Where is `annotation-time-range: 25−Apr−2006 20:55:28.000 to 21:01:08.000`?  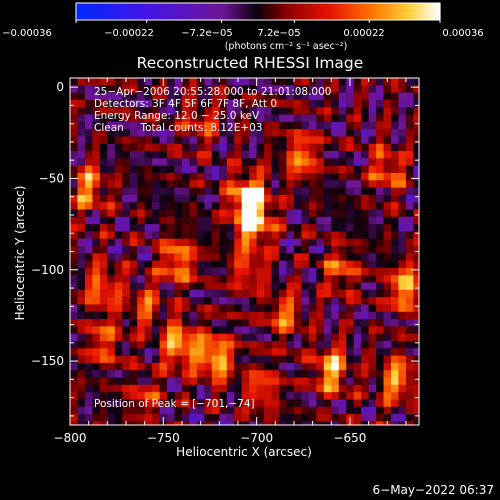
annotation-time-range: 25−Apr−2006 20:55:28.000 to 21:01:08.000 is located at coordinates (212, 92).